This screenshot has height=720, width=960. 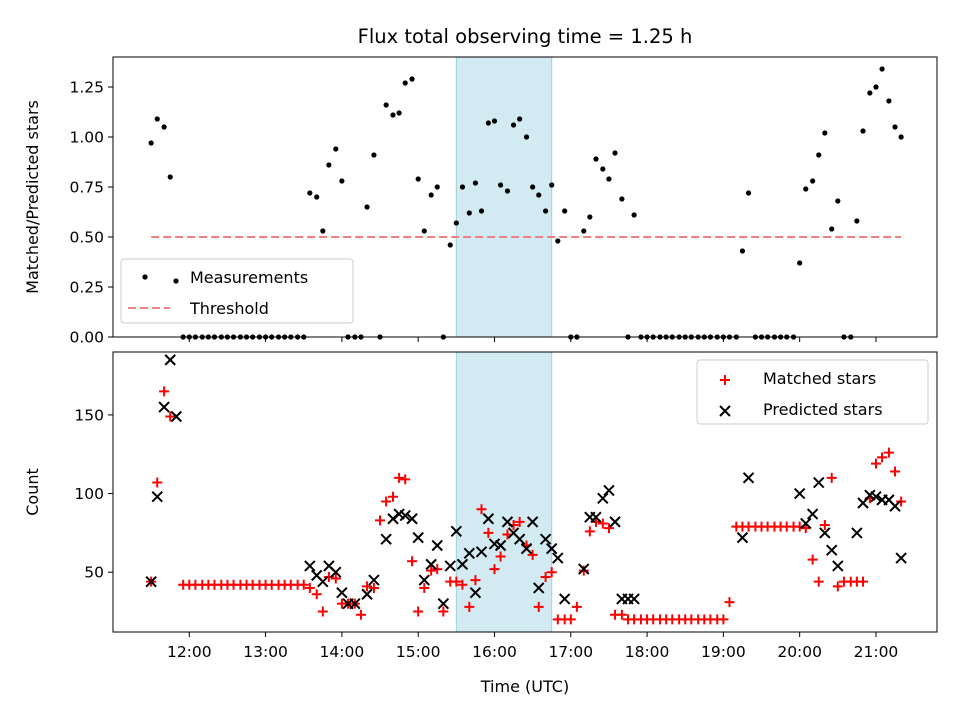 I want to click on y-tick-label: 150, so click(x=89, y=415).